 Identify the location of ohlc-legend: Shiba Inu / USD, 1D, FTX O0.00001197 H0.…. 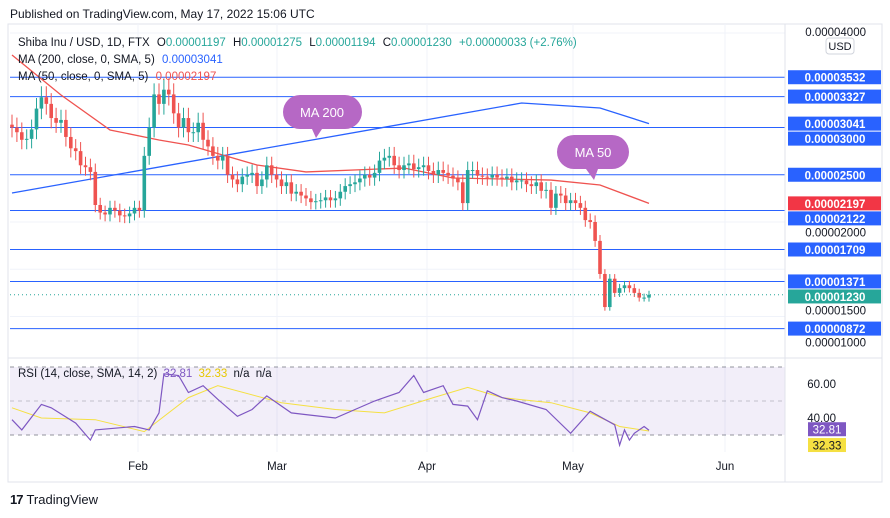
(297, 43).